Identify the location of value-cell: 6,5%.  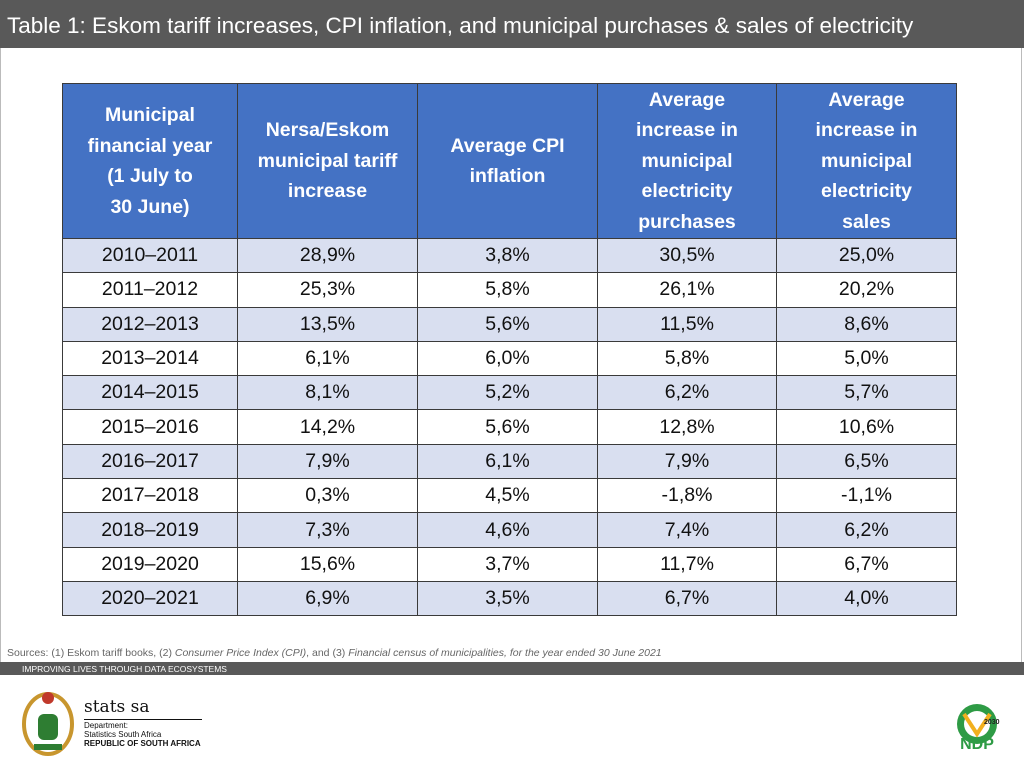
(866, 461).